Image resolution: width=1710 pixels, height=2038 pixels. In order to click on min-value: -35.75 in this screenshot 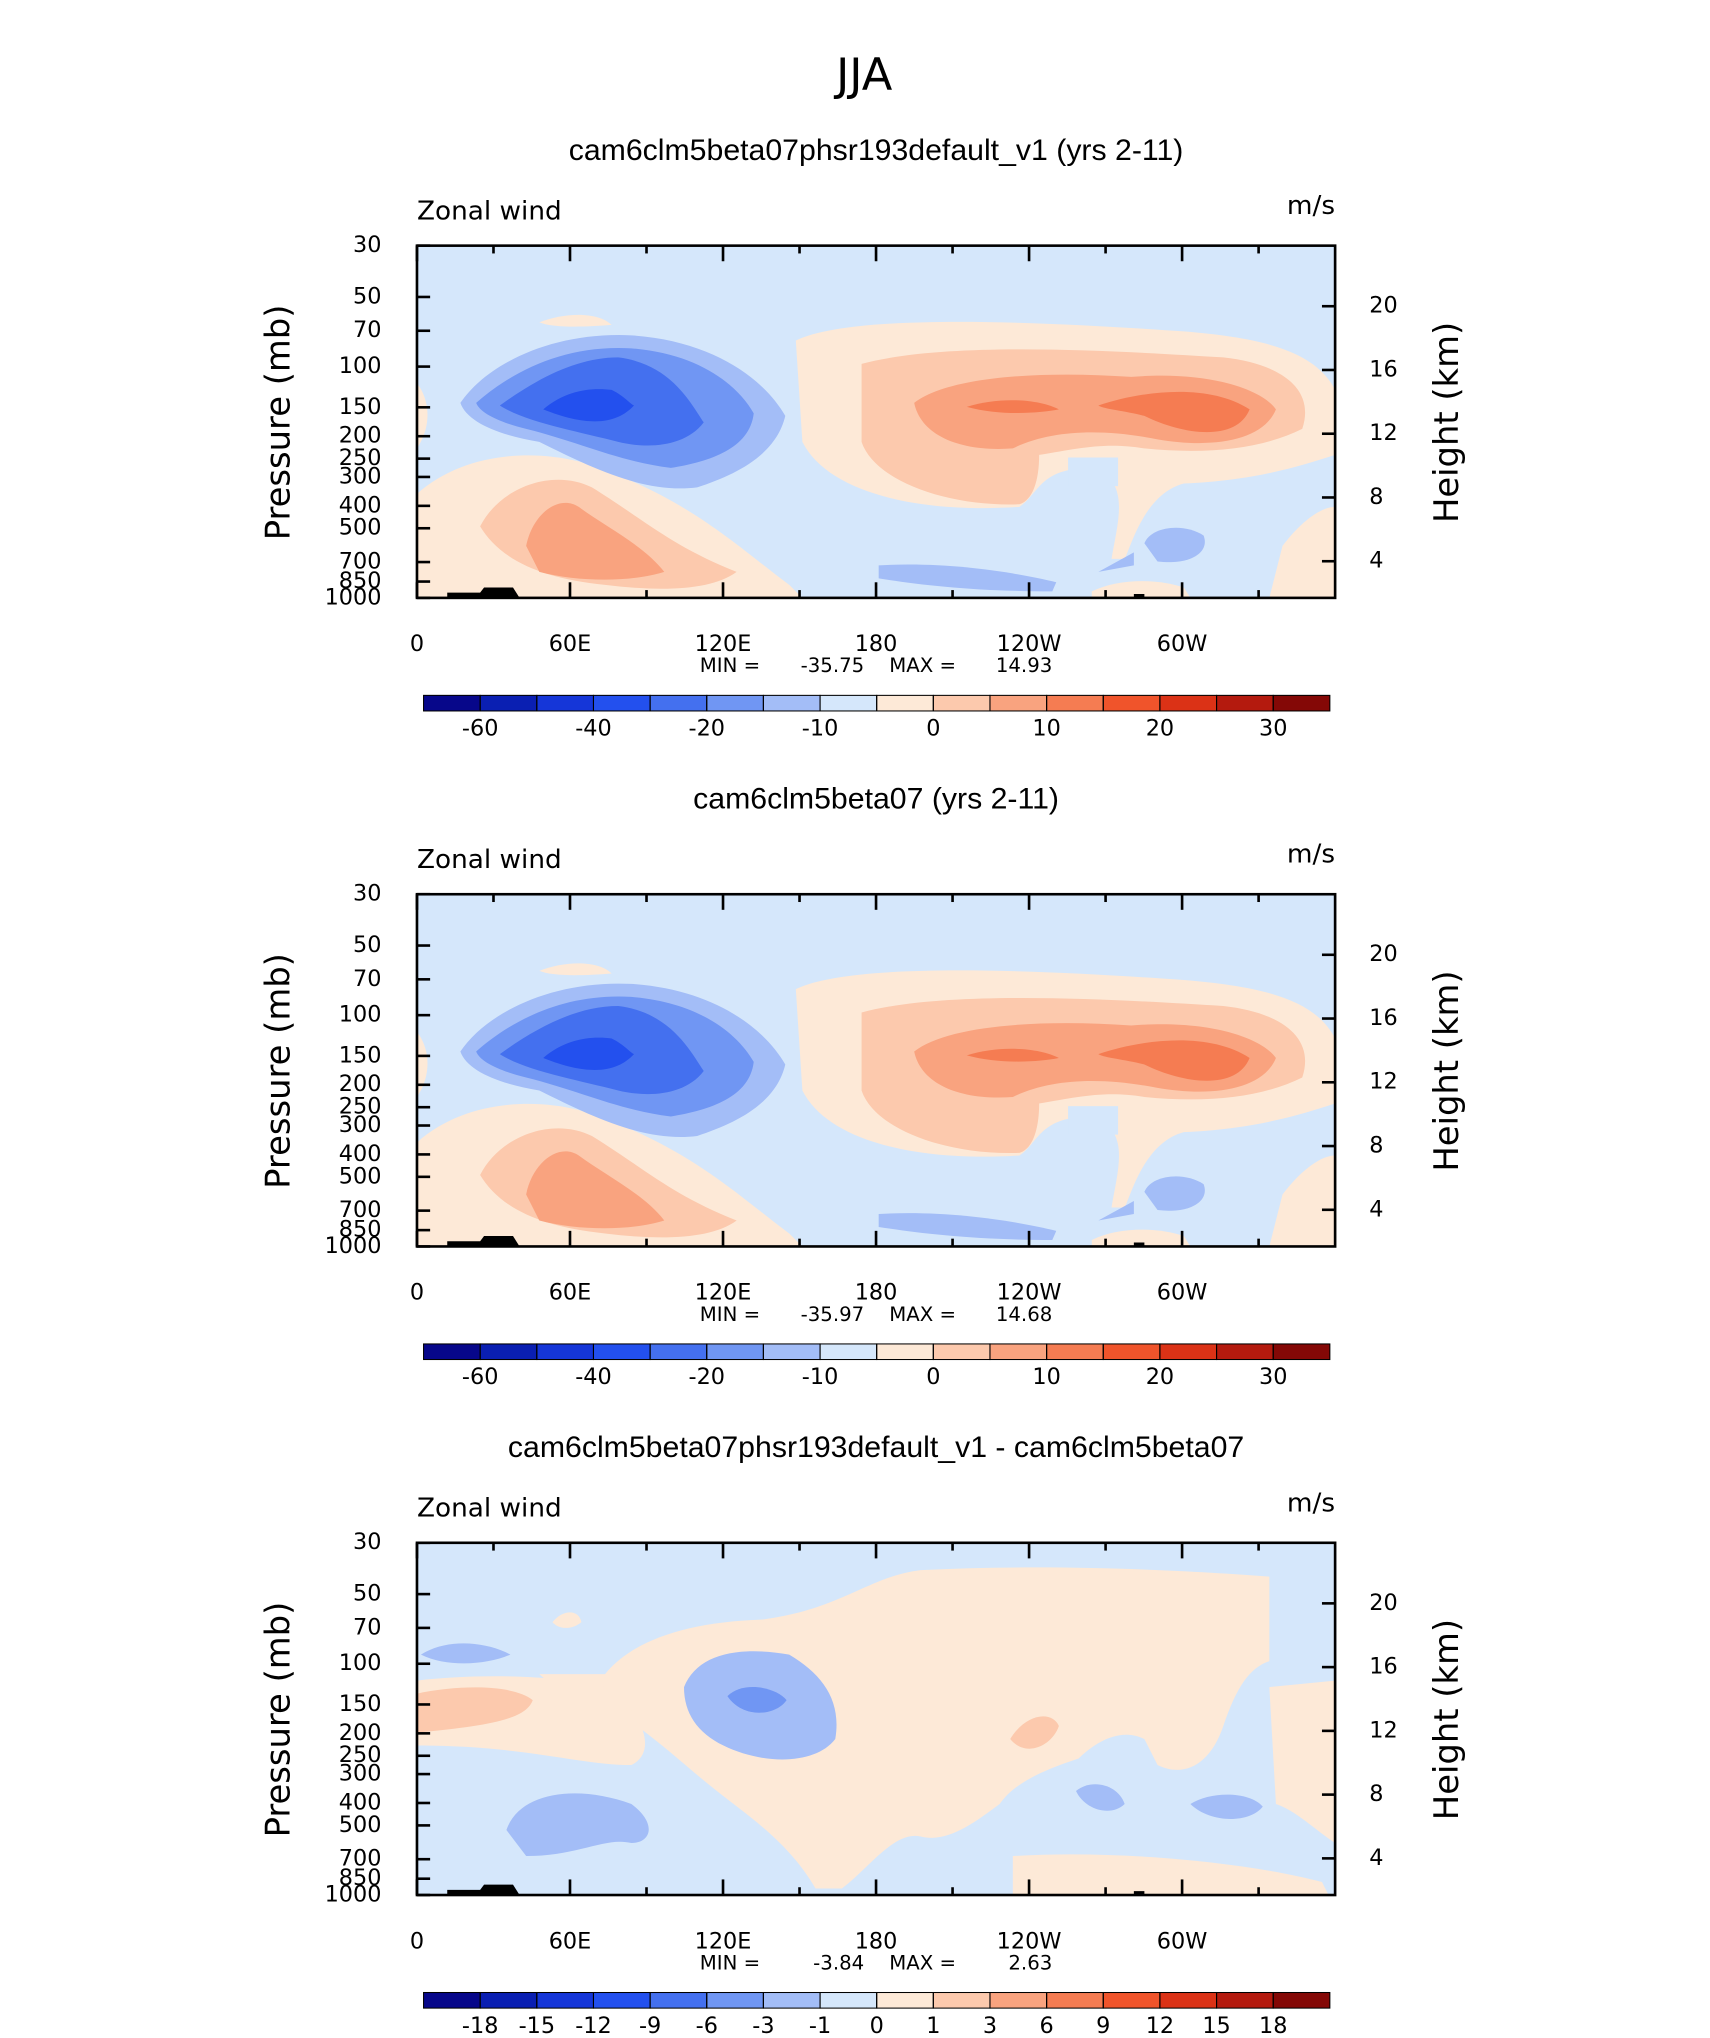, I will do `click(833, 665)`.